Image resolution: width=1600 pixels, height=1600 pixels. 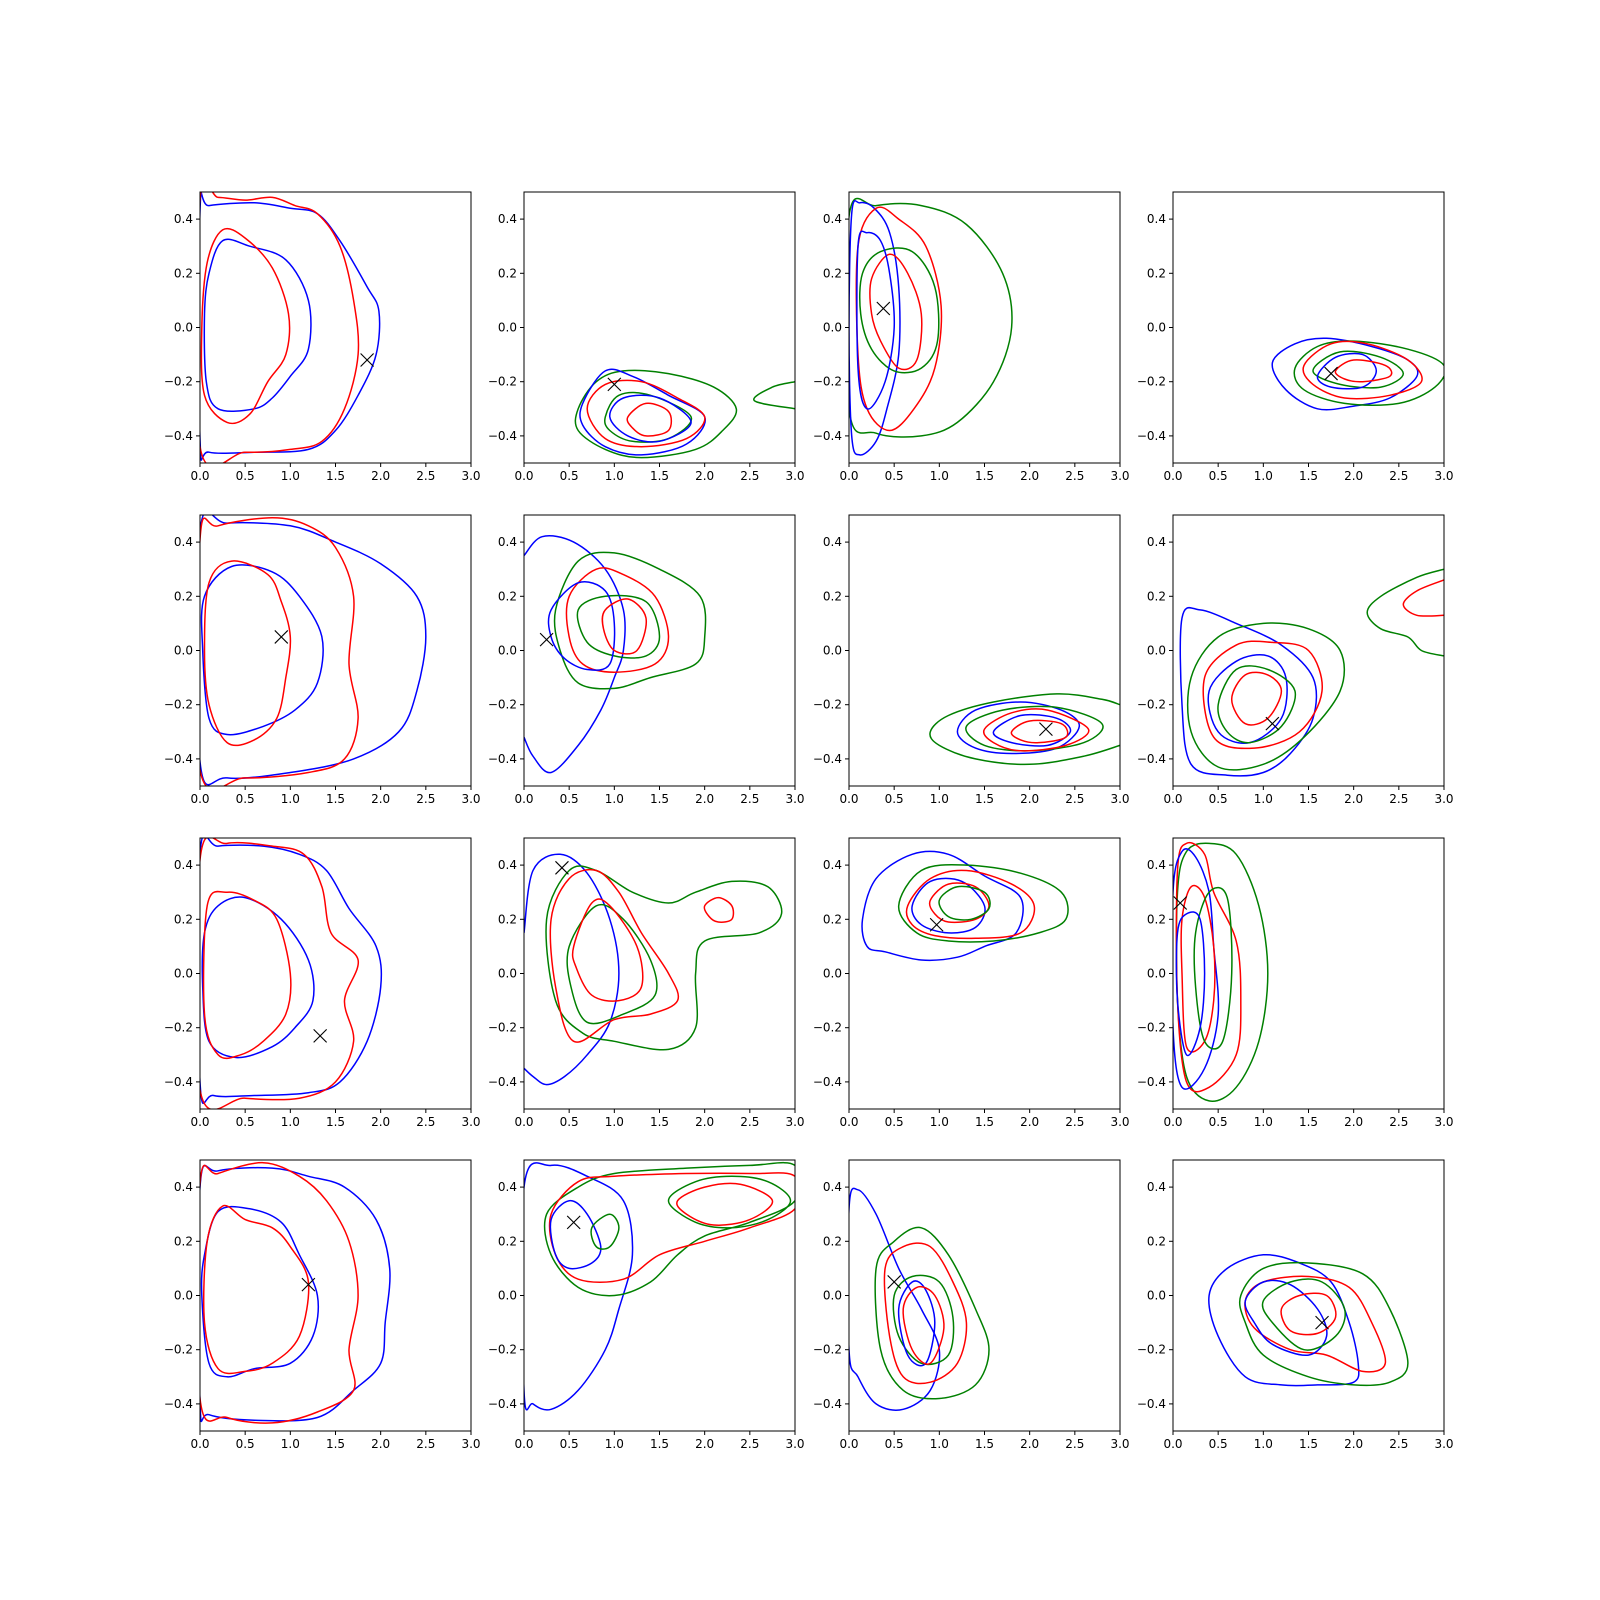 What do you see at coordinates (1295, 337) in the screenshot?
I see `subplot-1-4: 0.0 0.5 1.0 1.5 2.0 2.5 3.0 −0.4 −0.2 0.0 0.2 0.4` at bounding box center [1295, 337].